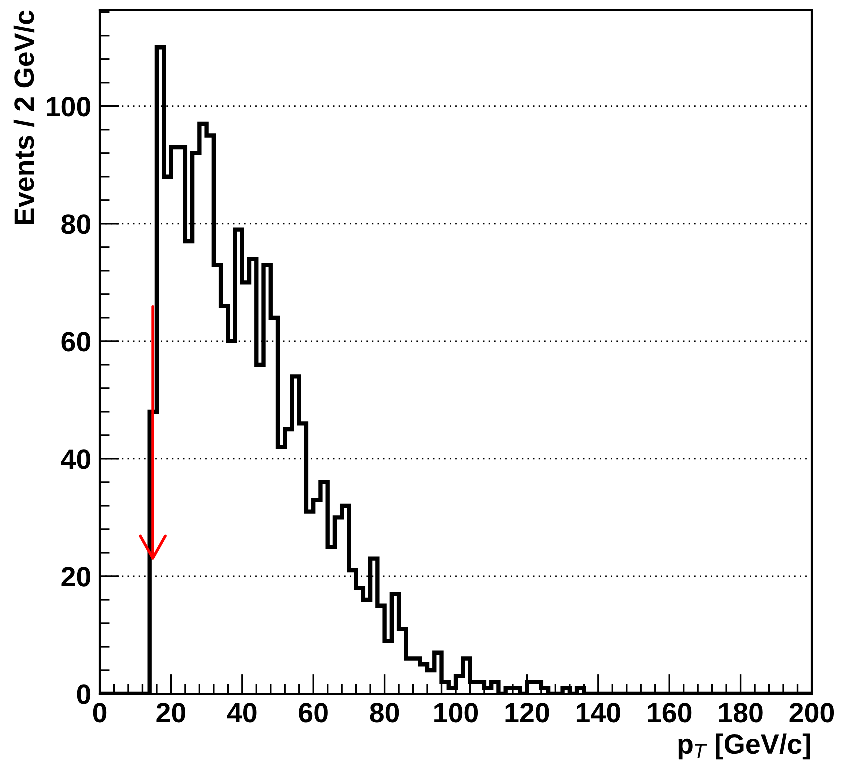  Describe the element at coordinates (69, 107) in the screenshot. I see `y-tick-label: 100` at that location.